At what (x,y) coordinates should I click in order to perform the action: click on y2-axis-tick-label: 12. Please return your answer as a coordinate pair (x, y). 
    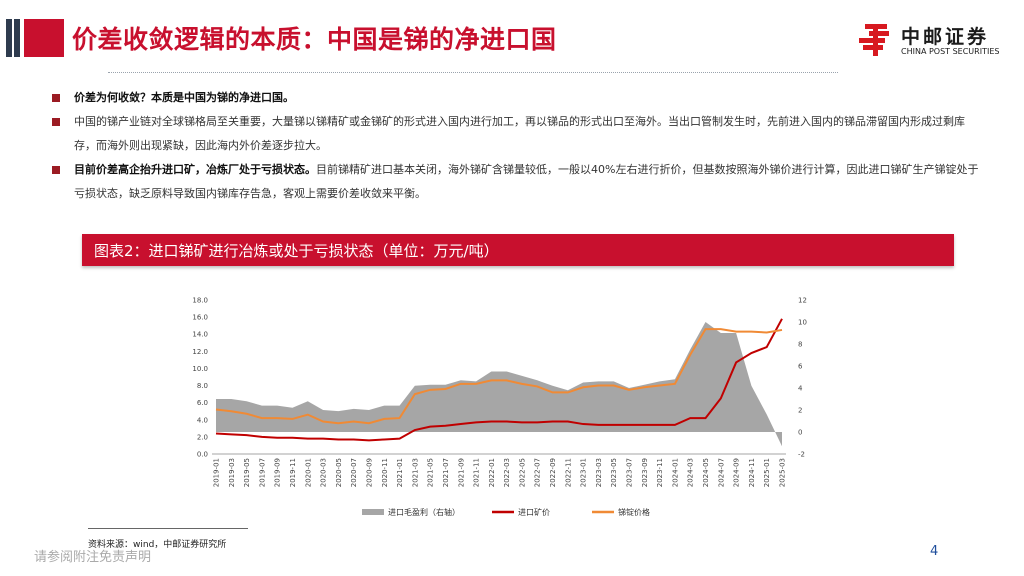
    Looking at the image, I should click on (802, 301).